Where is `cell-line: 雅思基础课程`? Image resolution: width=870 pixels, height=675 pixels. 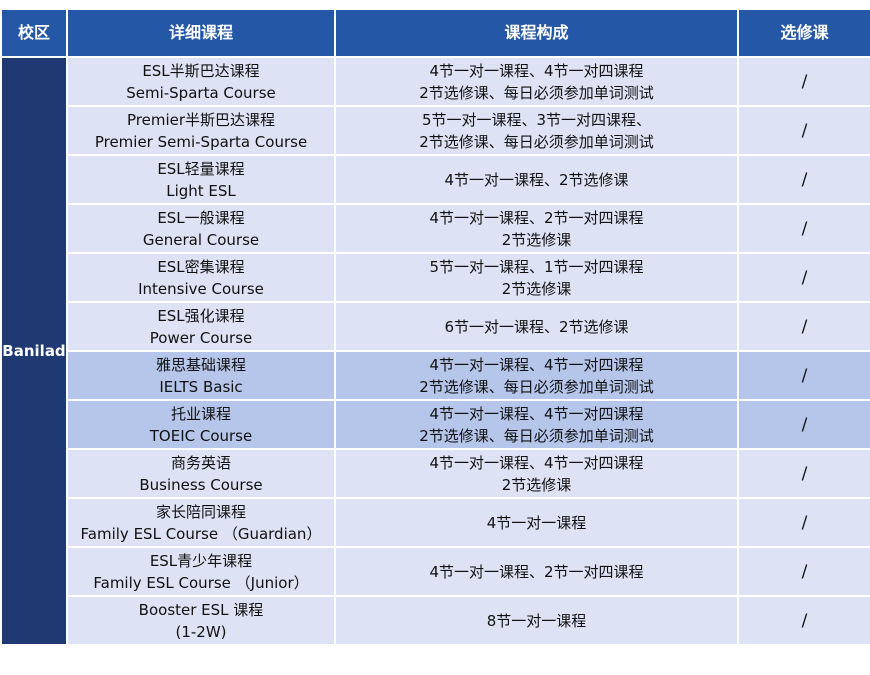 cell-line: 雅思基础课程 is located at coordinates (200, 364).